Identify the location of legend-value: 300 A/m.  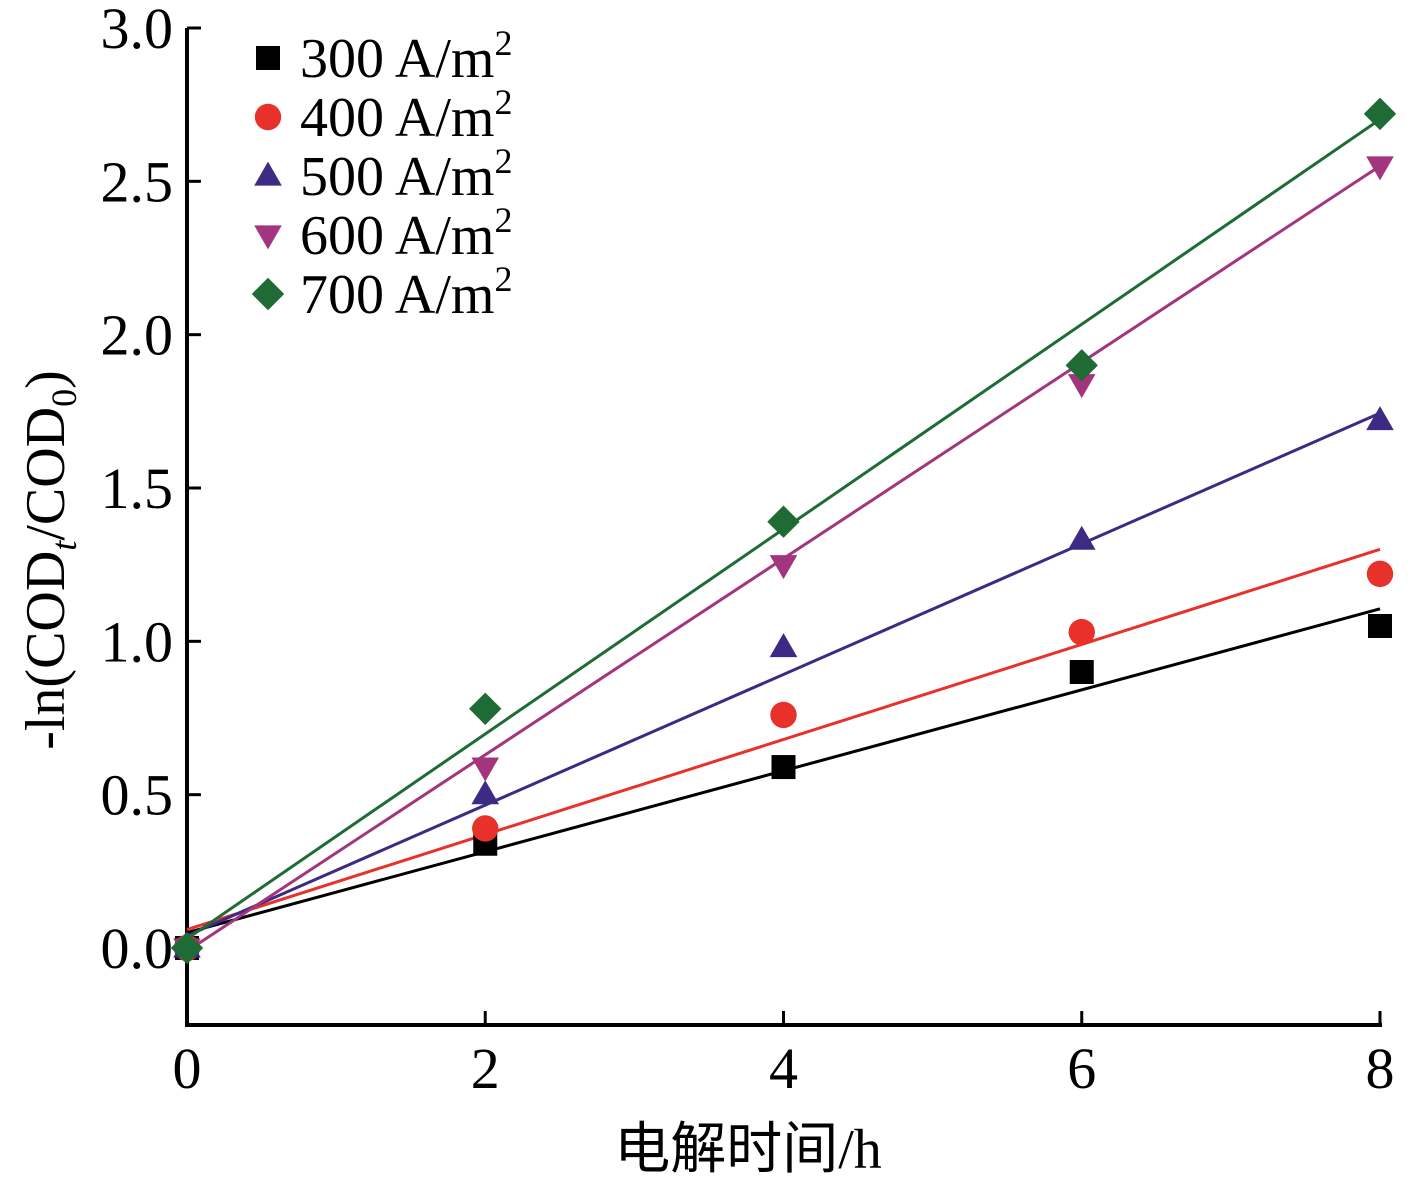
(397, 59).